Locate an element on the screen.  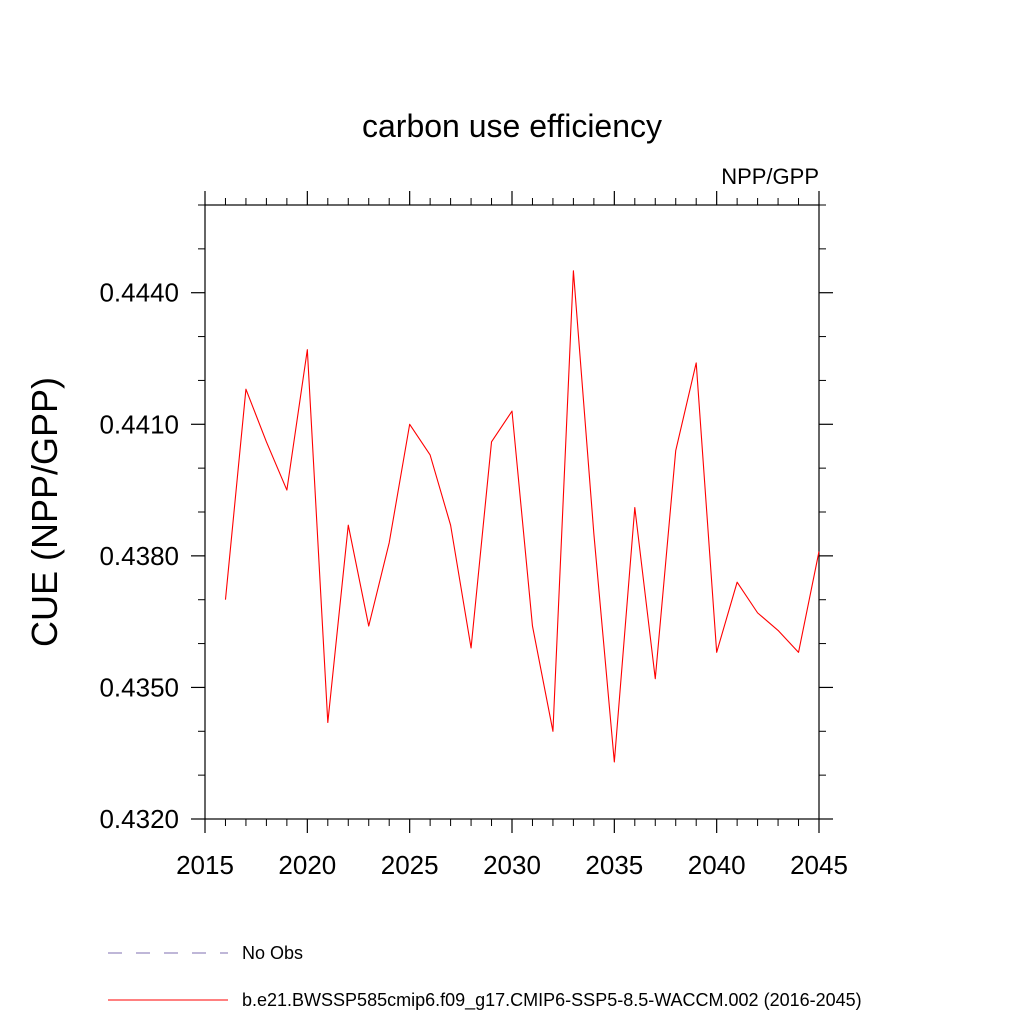
x-tick-label: 2040 is located at coordinates (717, 865).